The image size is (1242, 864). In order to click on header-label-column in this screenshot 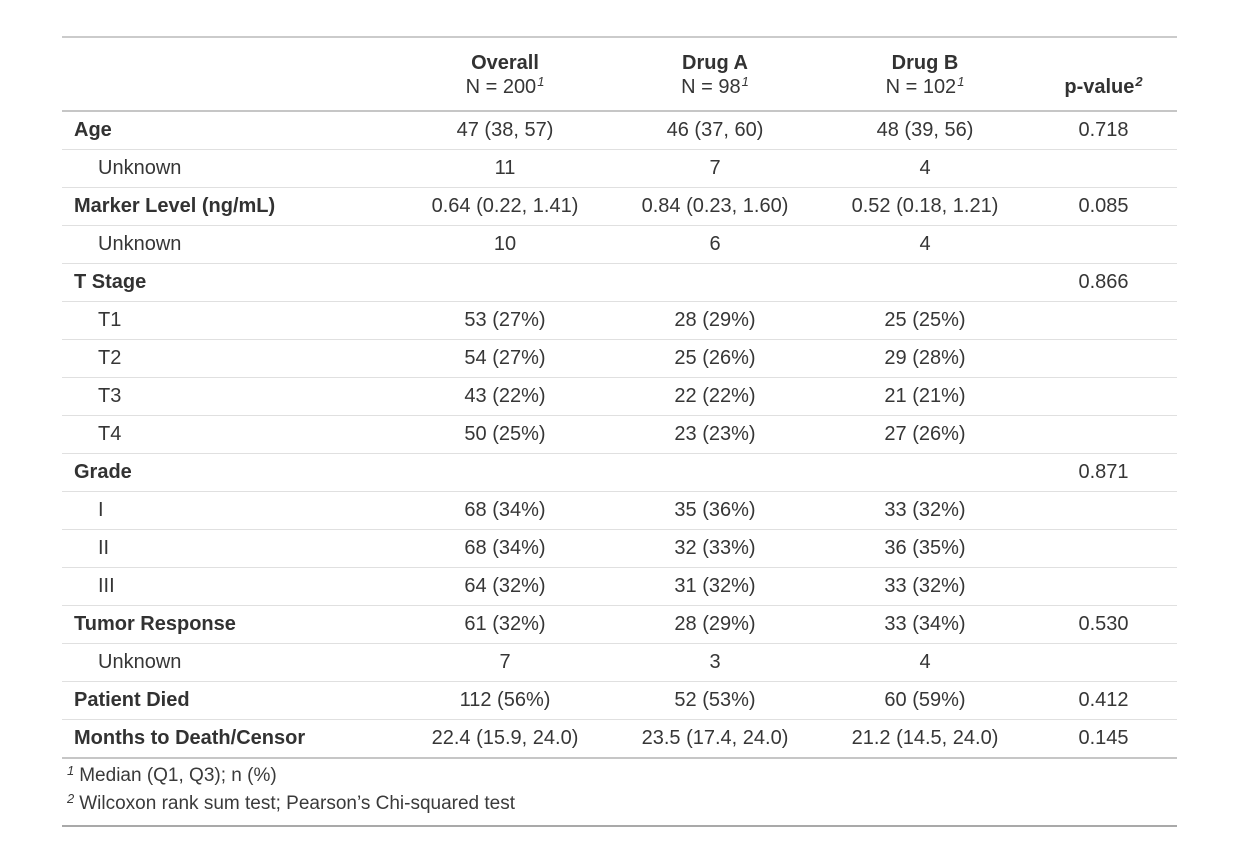, I will do `click(231, 74)`.